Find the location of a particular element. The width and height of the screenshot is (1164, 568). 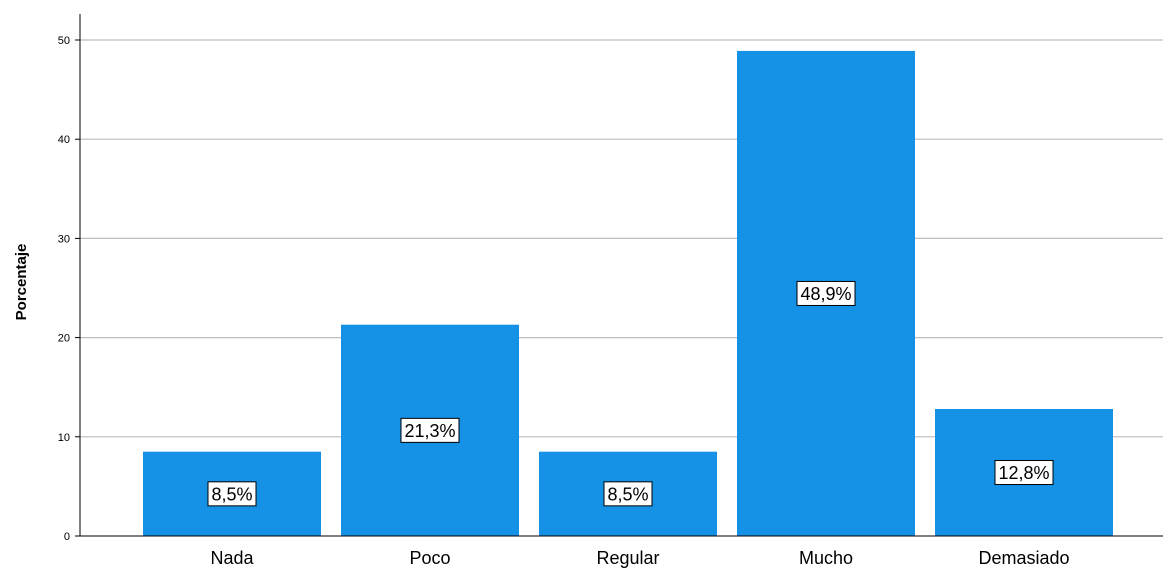

x-tick-label-regular: Regular is located at coordinates (627, 558).